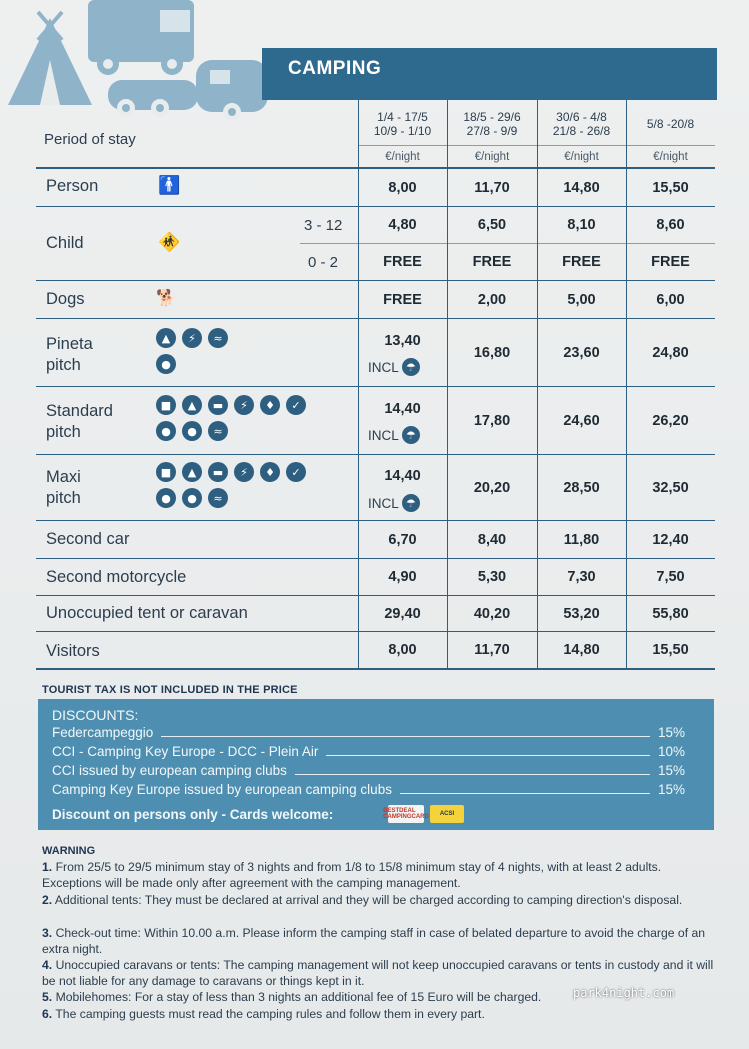  I want to click on season-dates: 5/8 -20/8, so click(670, 124).